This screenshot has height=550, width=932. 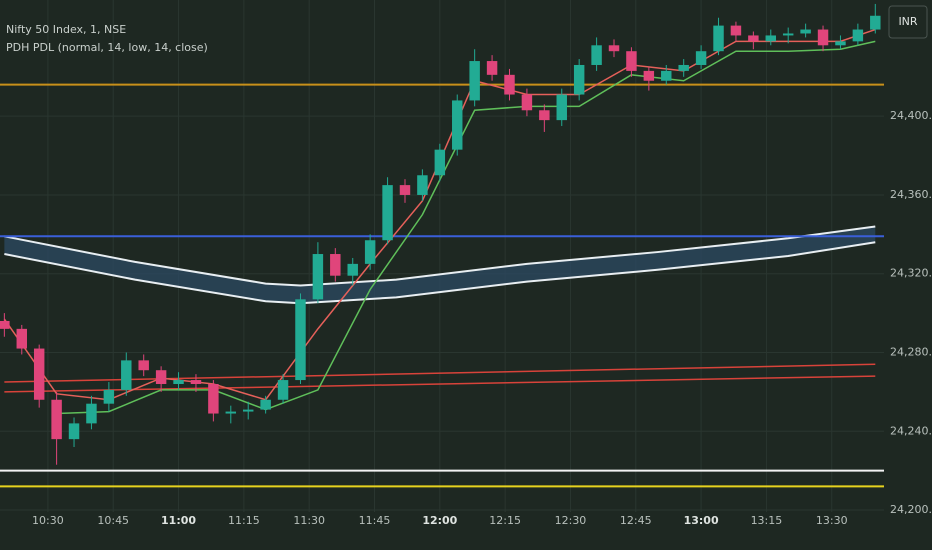 I want to click on y-tick-label: 24,200.00, so click(x=911, y=509).